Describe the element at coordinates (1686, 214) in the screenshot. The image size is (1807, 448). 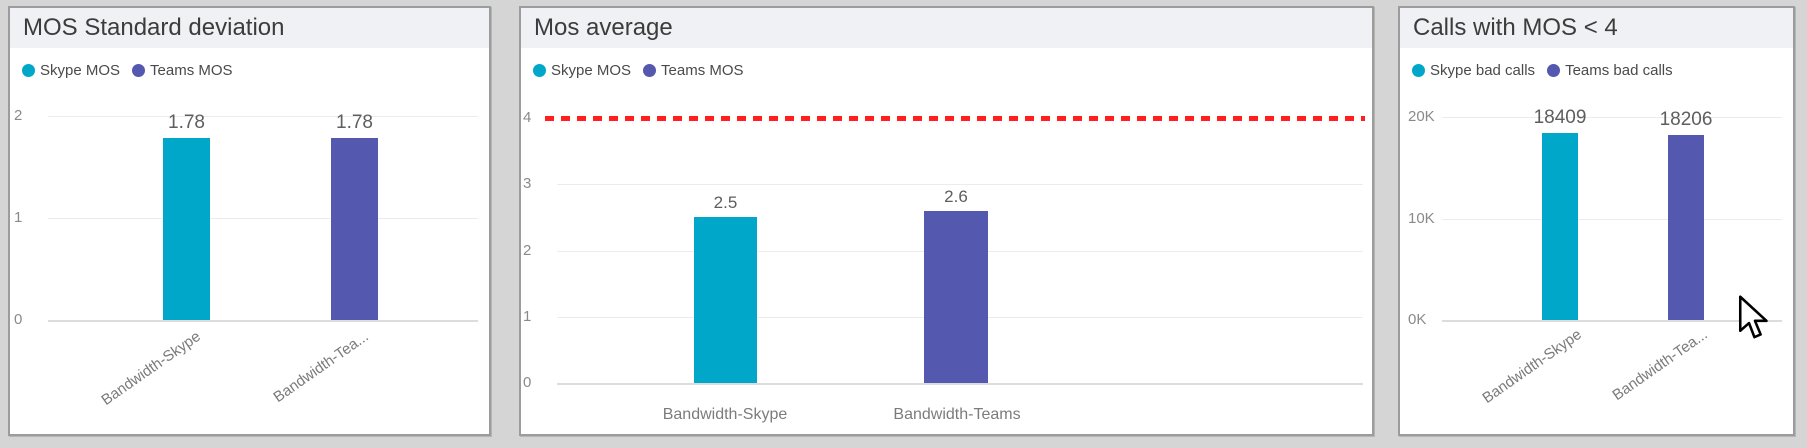
I see `bar-teams: 18206` at that location.